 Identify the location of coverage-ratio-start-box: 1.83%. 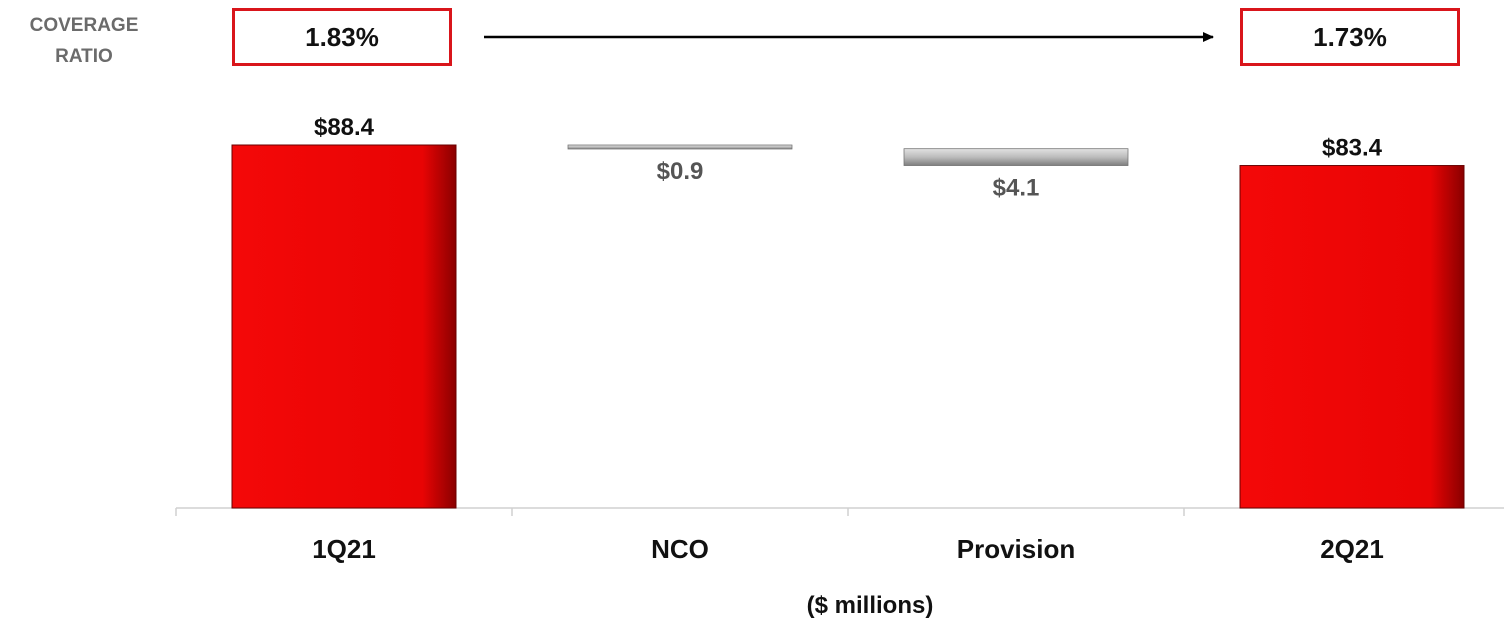
(342, 37).